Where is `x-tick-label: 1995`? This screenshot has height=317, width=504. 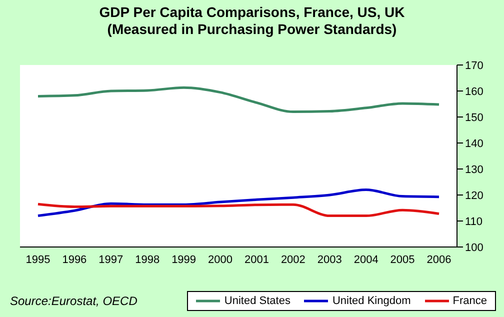
x-tick-label: 1995 is located at coordinates (38, 260).